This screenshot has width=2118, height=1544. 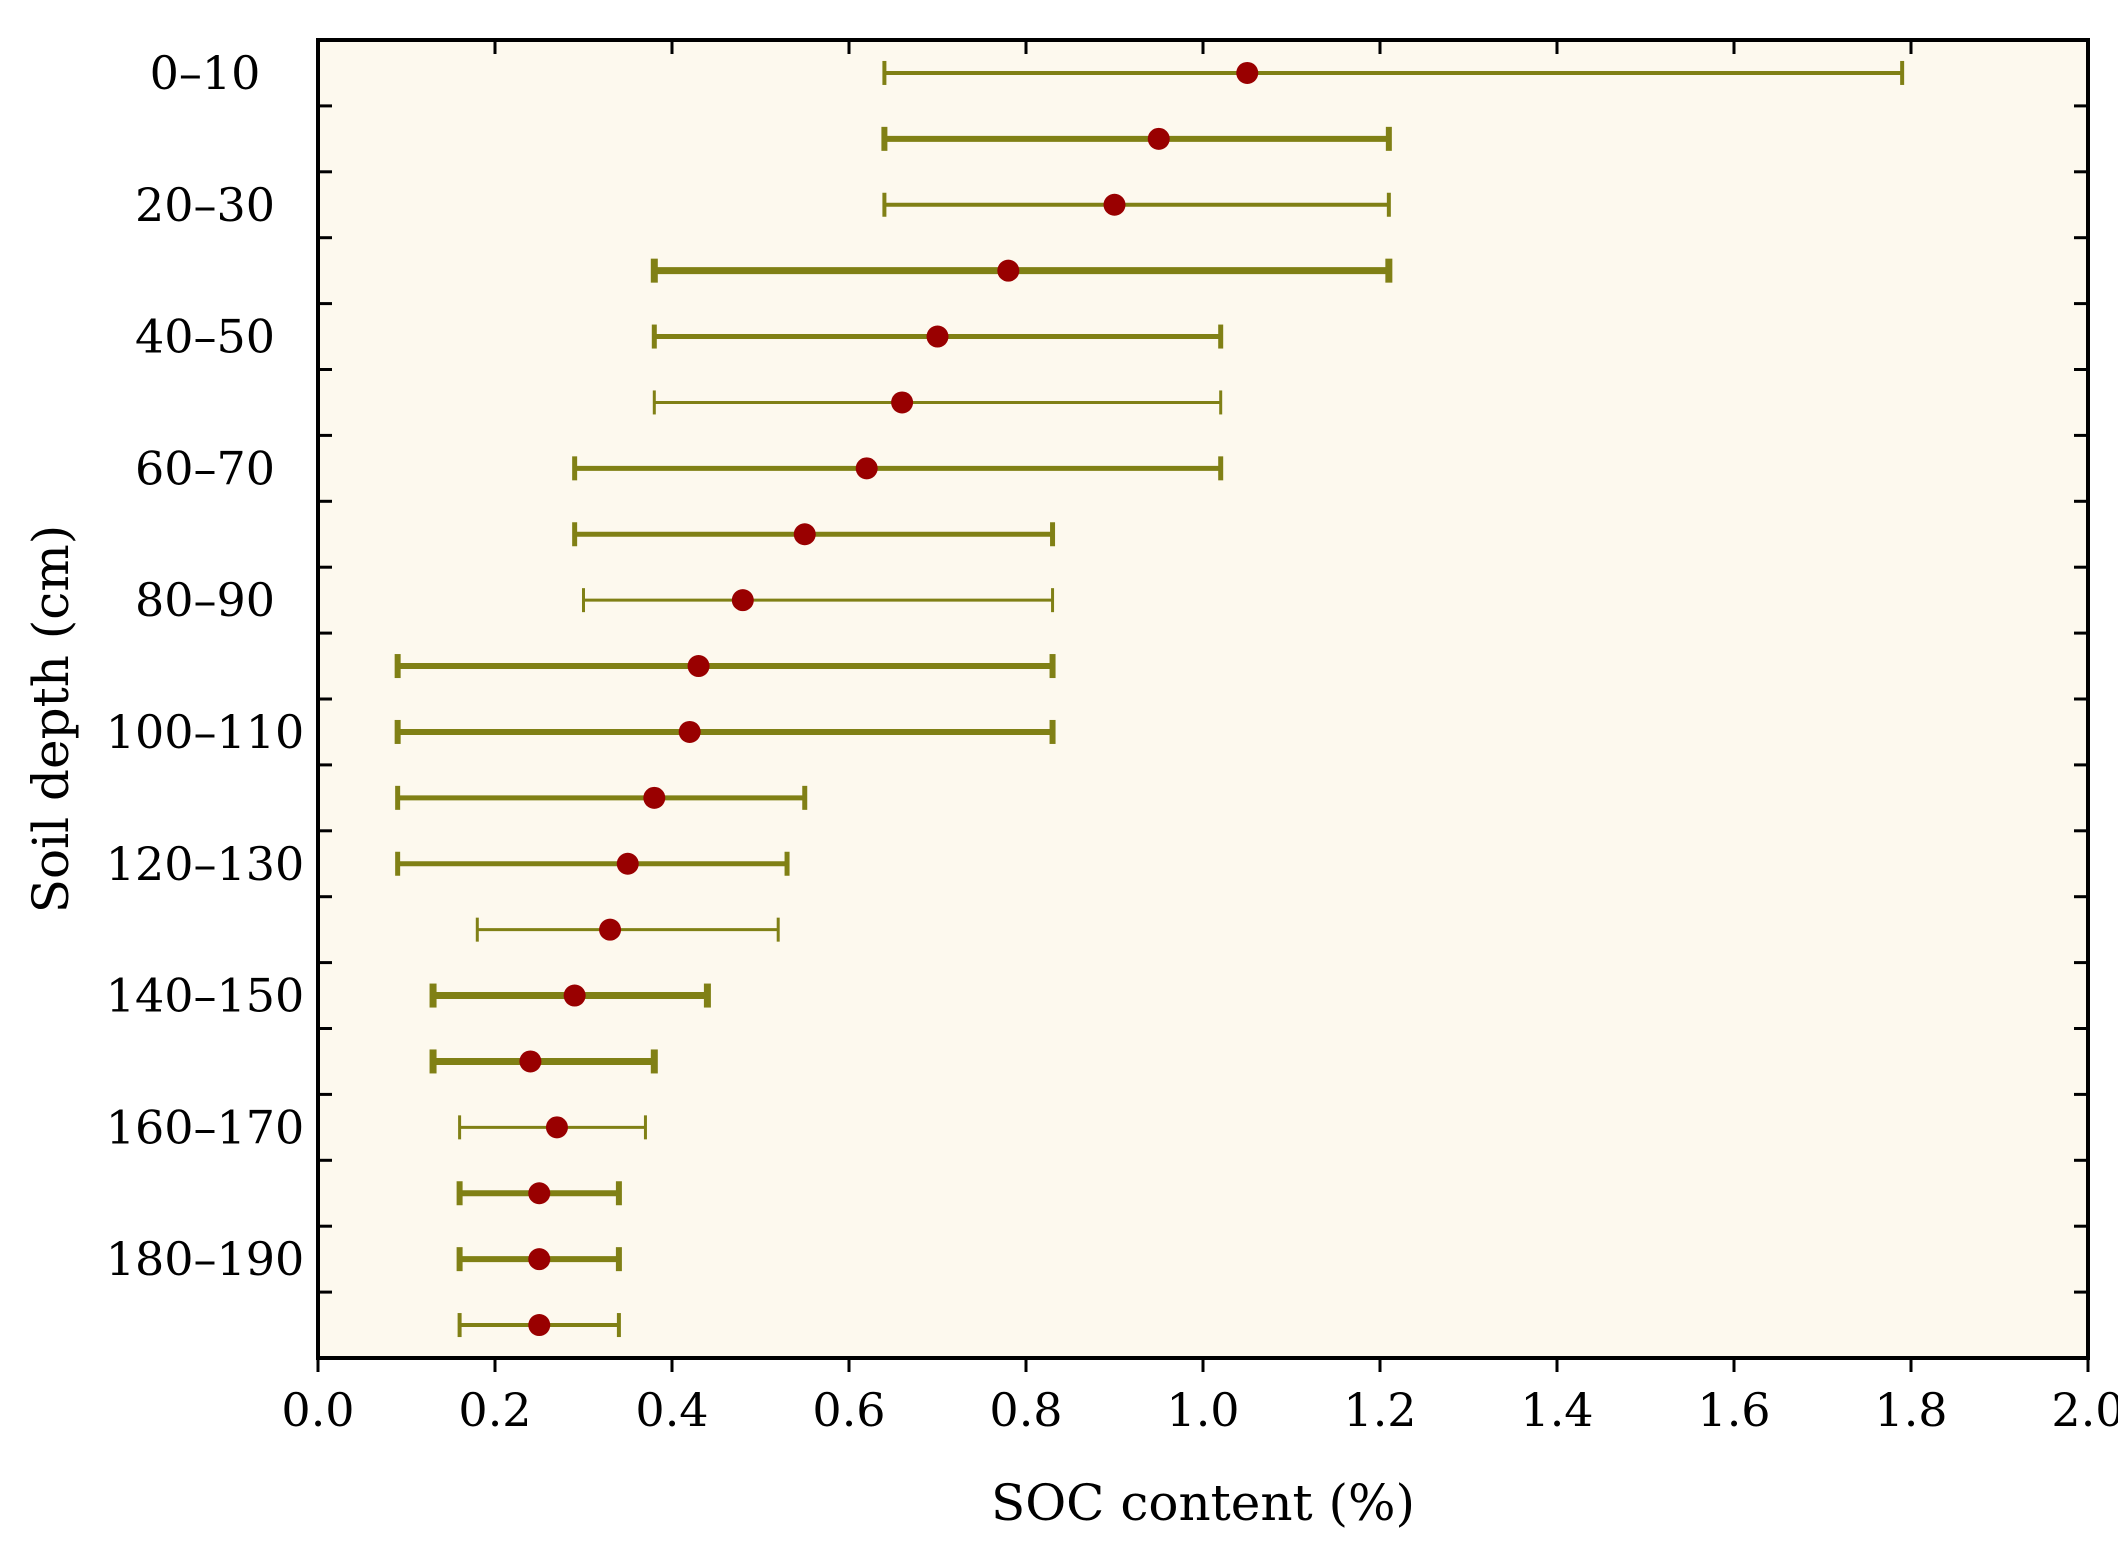 What do you see at coordinates (205, 337) in the screenshot?
I see `y-tick-label: 40–50` at bounding box center [205, 337].